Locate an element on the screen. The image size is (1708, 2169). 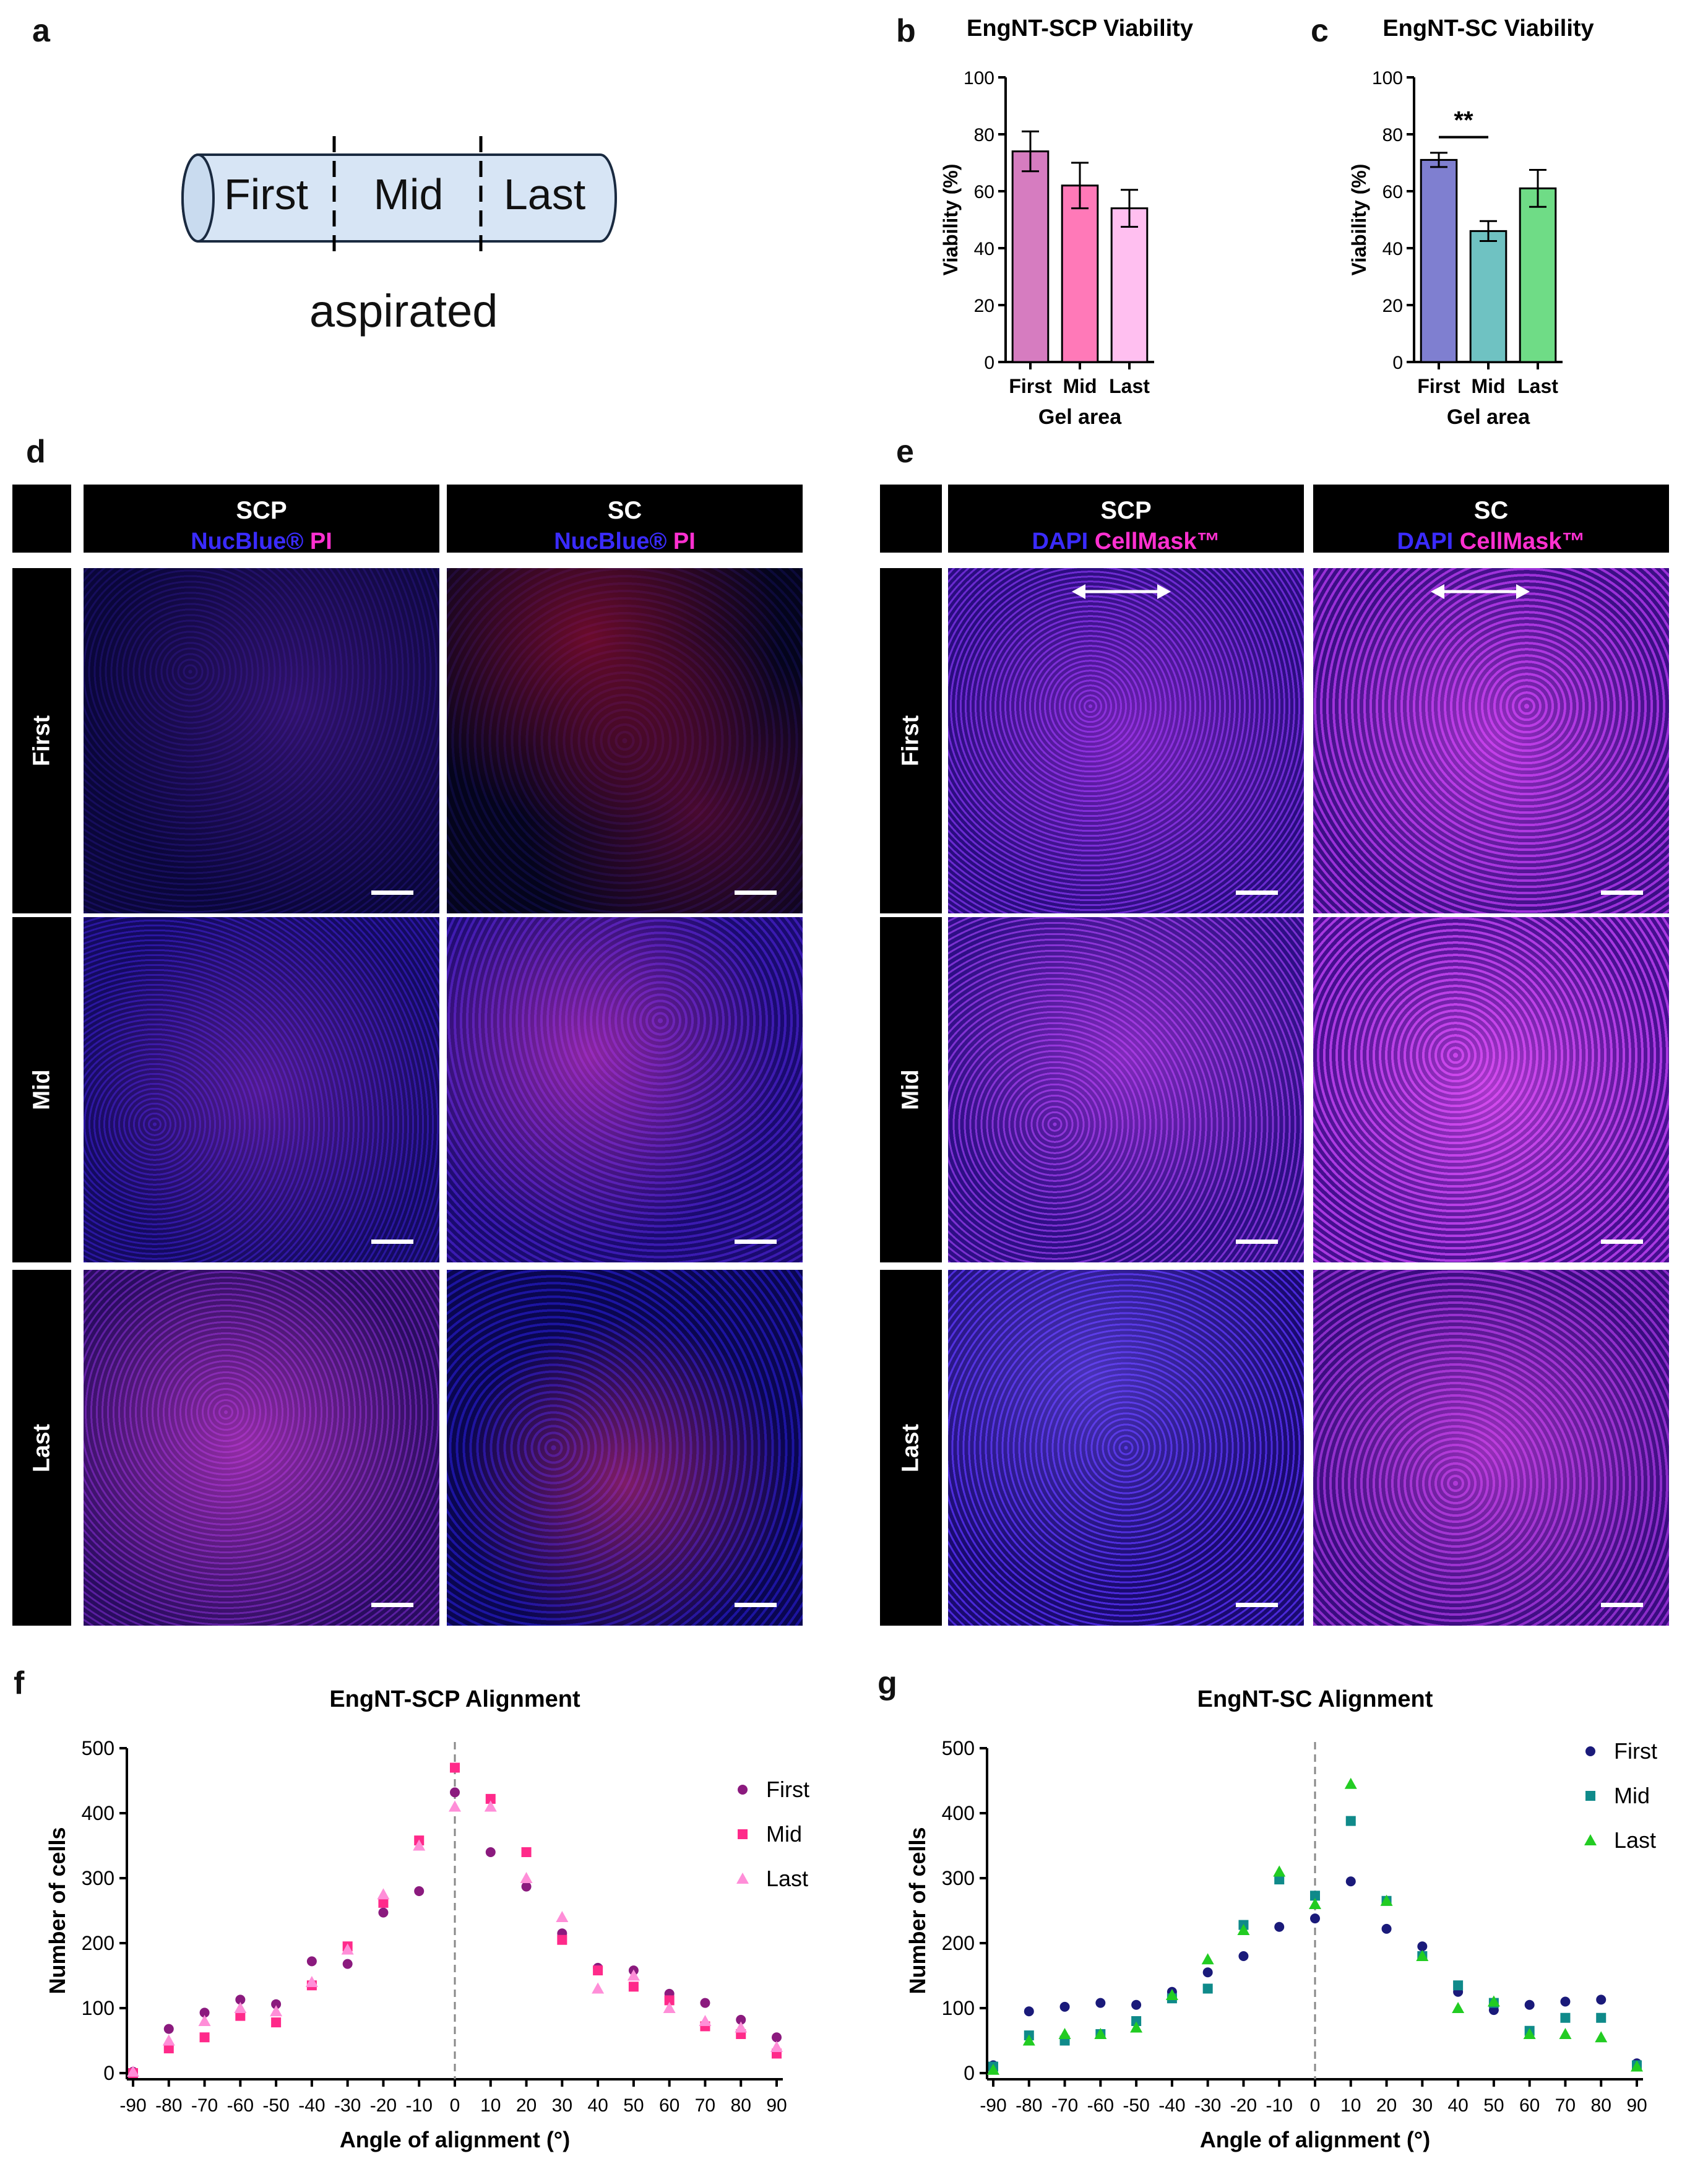
x-tick-label: Mid is located at coordinates (1080, 386).